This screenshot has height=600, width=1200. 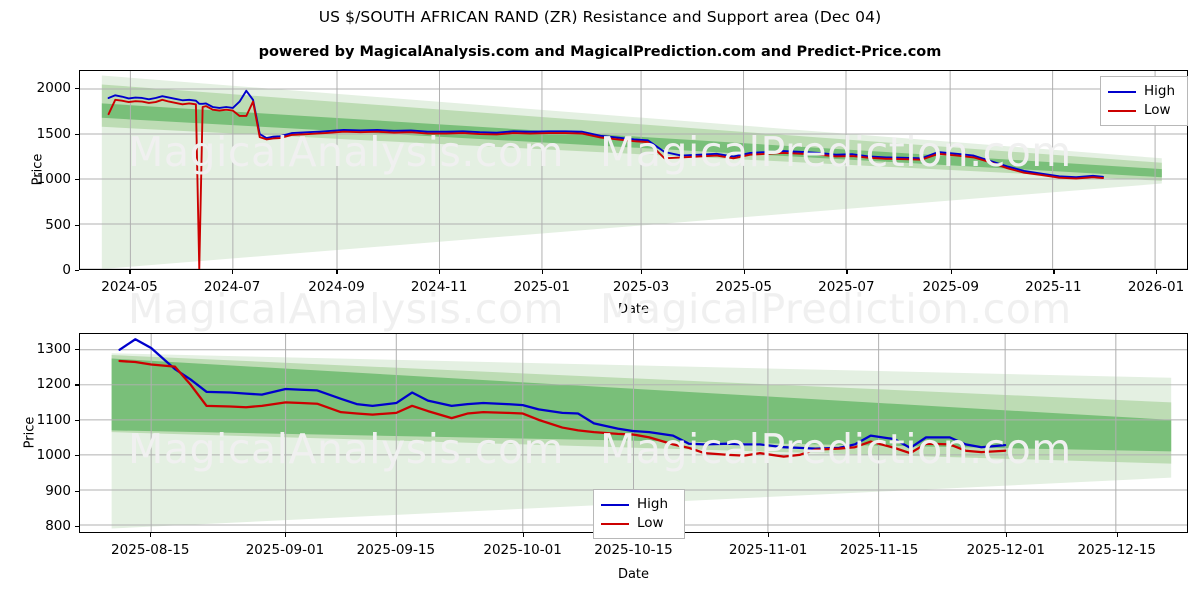 What do you see at coordinates (53, 133) in the screenshot?
I see `y-tick-label: 1500` at bounding box center [53, 133].